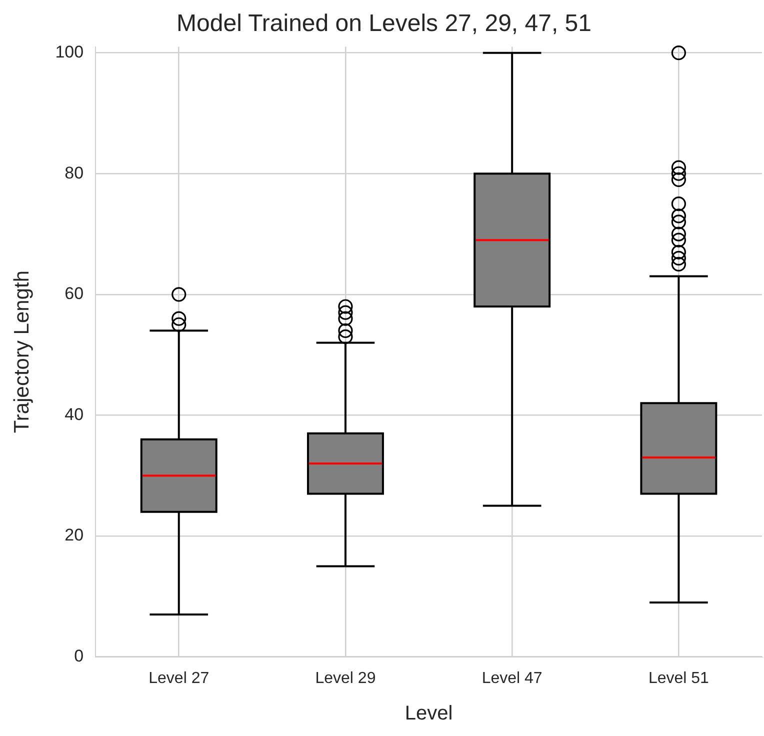 This screenshot has height=736, width=764. What do you see at coordinates (74, 294) in the screenshot?
I see `y-tick-label: 60` at bounding box center [74, 294].